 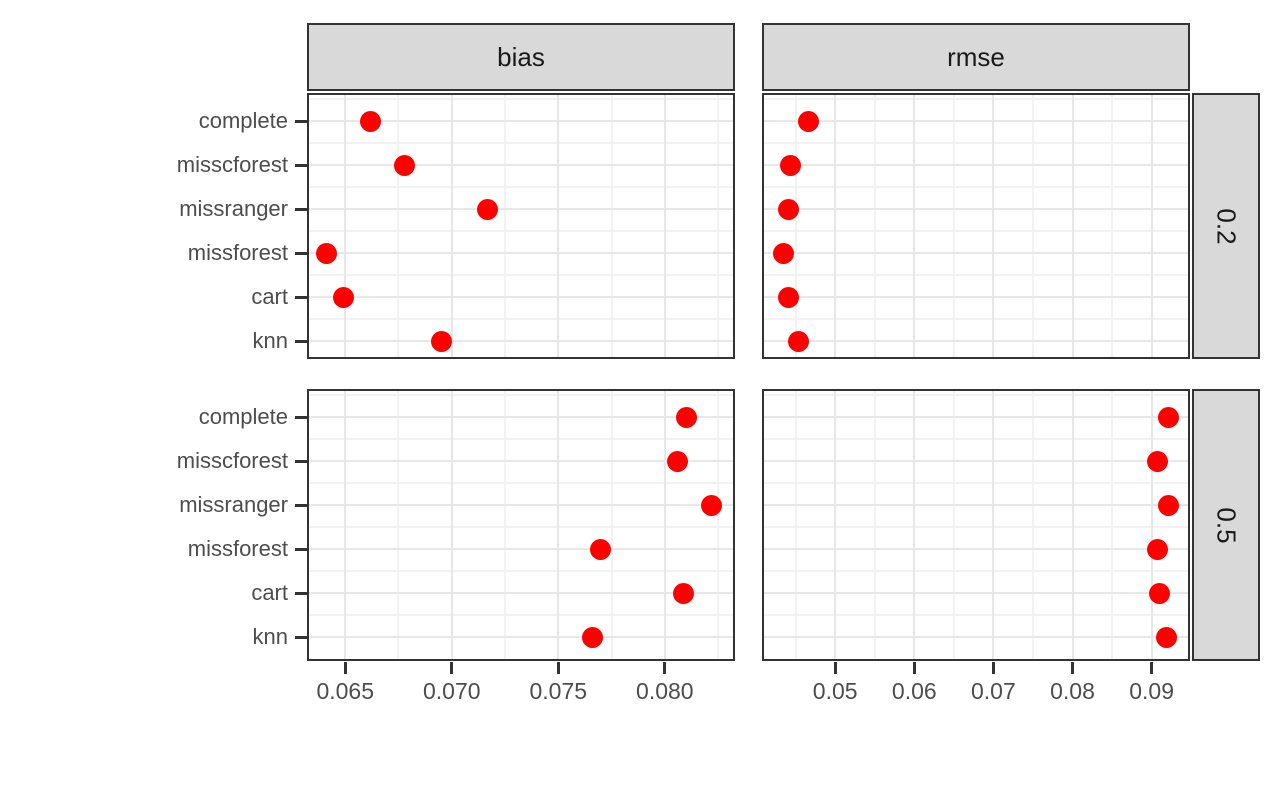 What do you see at coordinates (914, 691) in the screenshot?
I see `x-tick-label: 0.06` at bounding box center [914, 691].